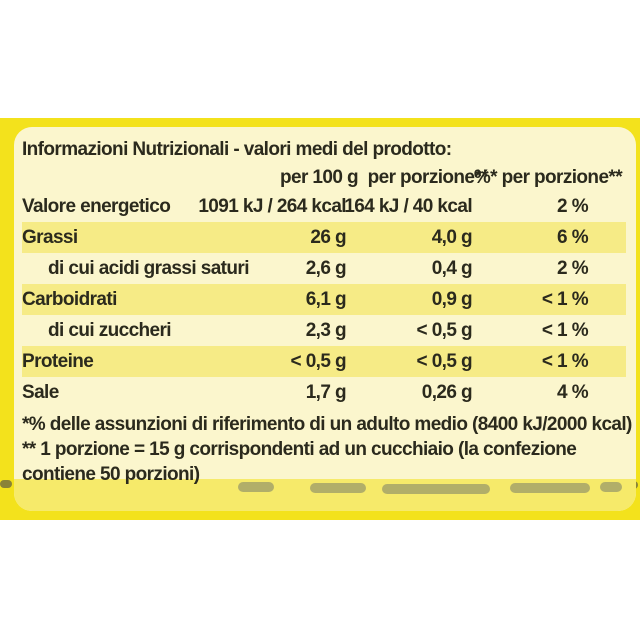 This screenshot has width=640, height=640. What do you see at coordinates (58, 361) in the screenshot?
I see `nutrient-name: Proteine` at bounding box center [58, 361].